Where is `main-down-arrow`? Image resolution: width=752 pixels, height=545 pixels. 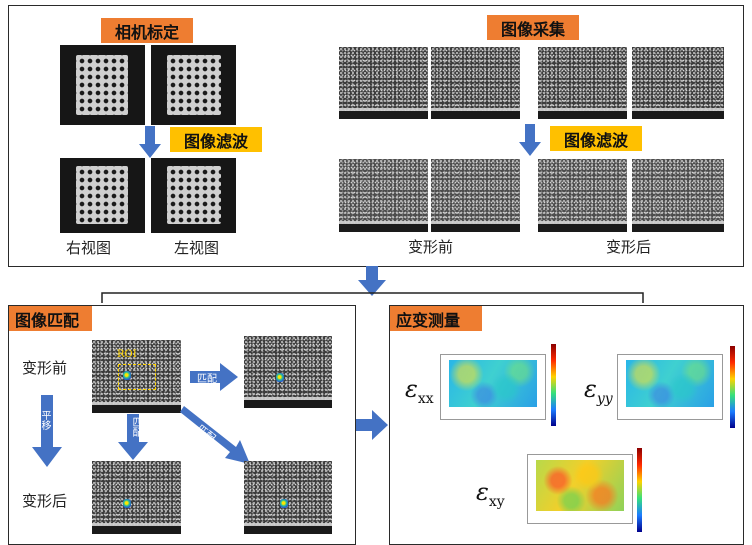 main-down-arrow is located at coordinates (372, 281).